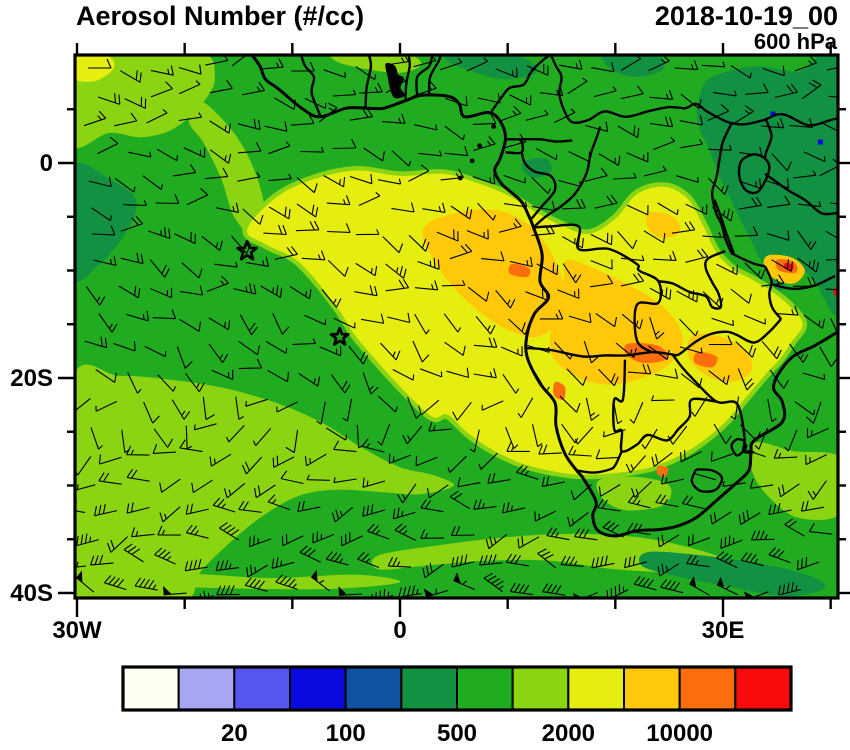 The height and width of the screenshot is (750, 850). Describe the element at coordinates (77, 630) in the screenshot. I see `x-axis-label: 30W` at that location.